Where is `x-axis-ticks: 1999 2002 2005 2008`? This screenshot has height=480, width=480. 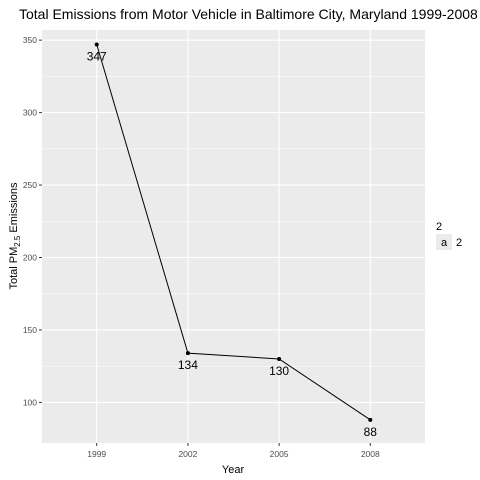 x-axis-ticks: 1999 2002 2005 2008 is located at coordinates (233, 451).